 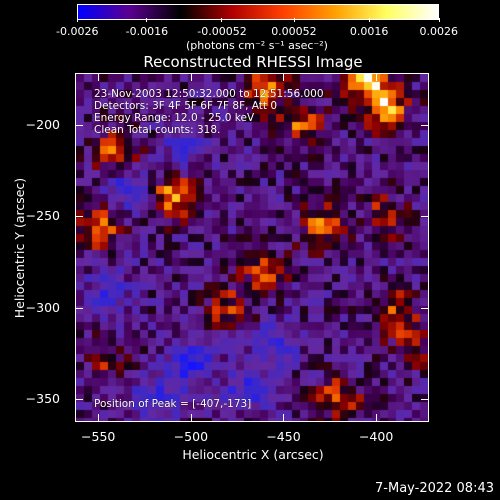 What do you see at coordinates (434, 488) in the screenshot?
I see `footer-date: 7-May-2022 08:43` at bounding box center [434, 488].